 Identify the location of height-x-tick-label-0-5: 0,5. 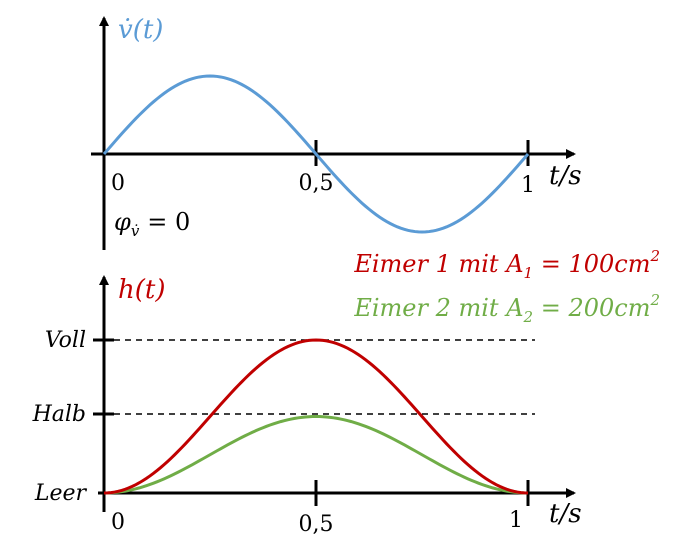
(316, 524).